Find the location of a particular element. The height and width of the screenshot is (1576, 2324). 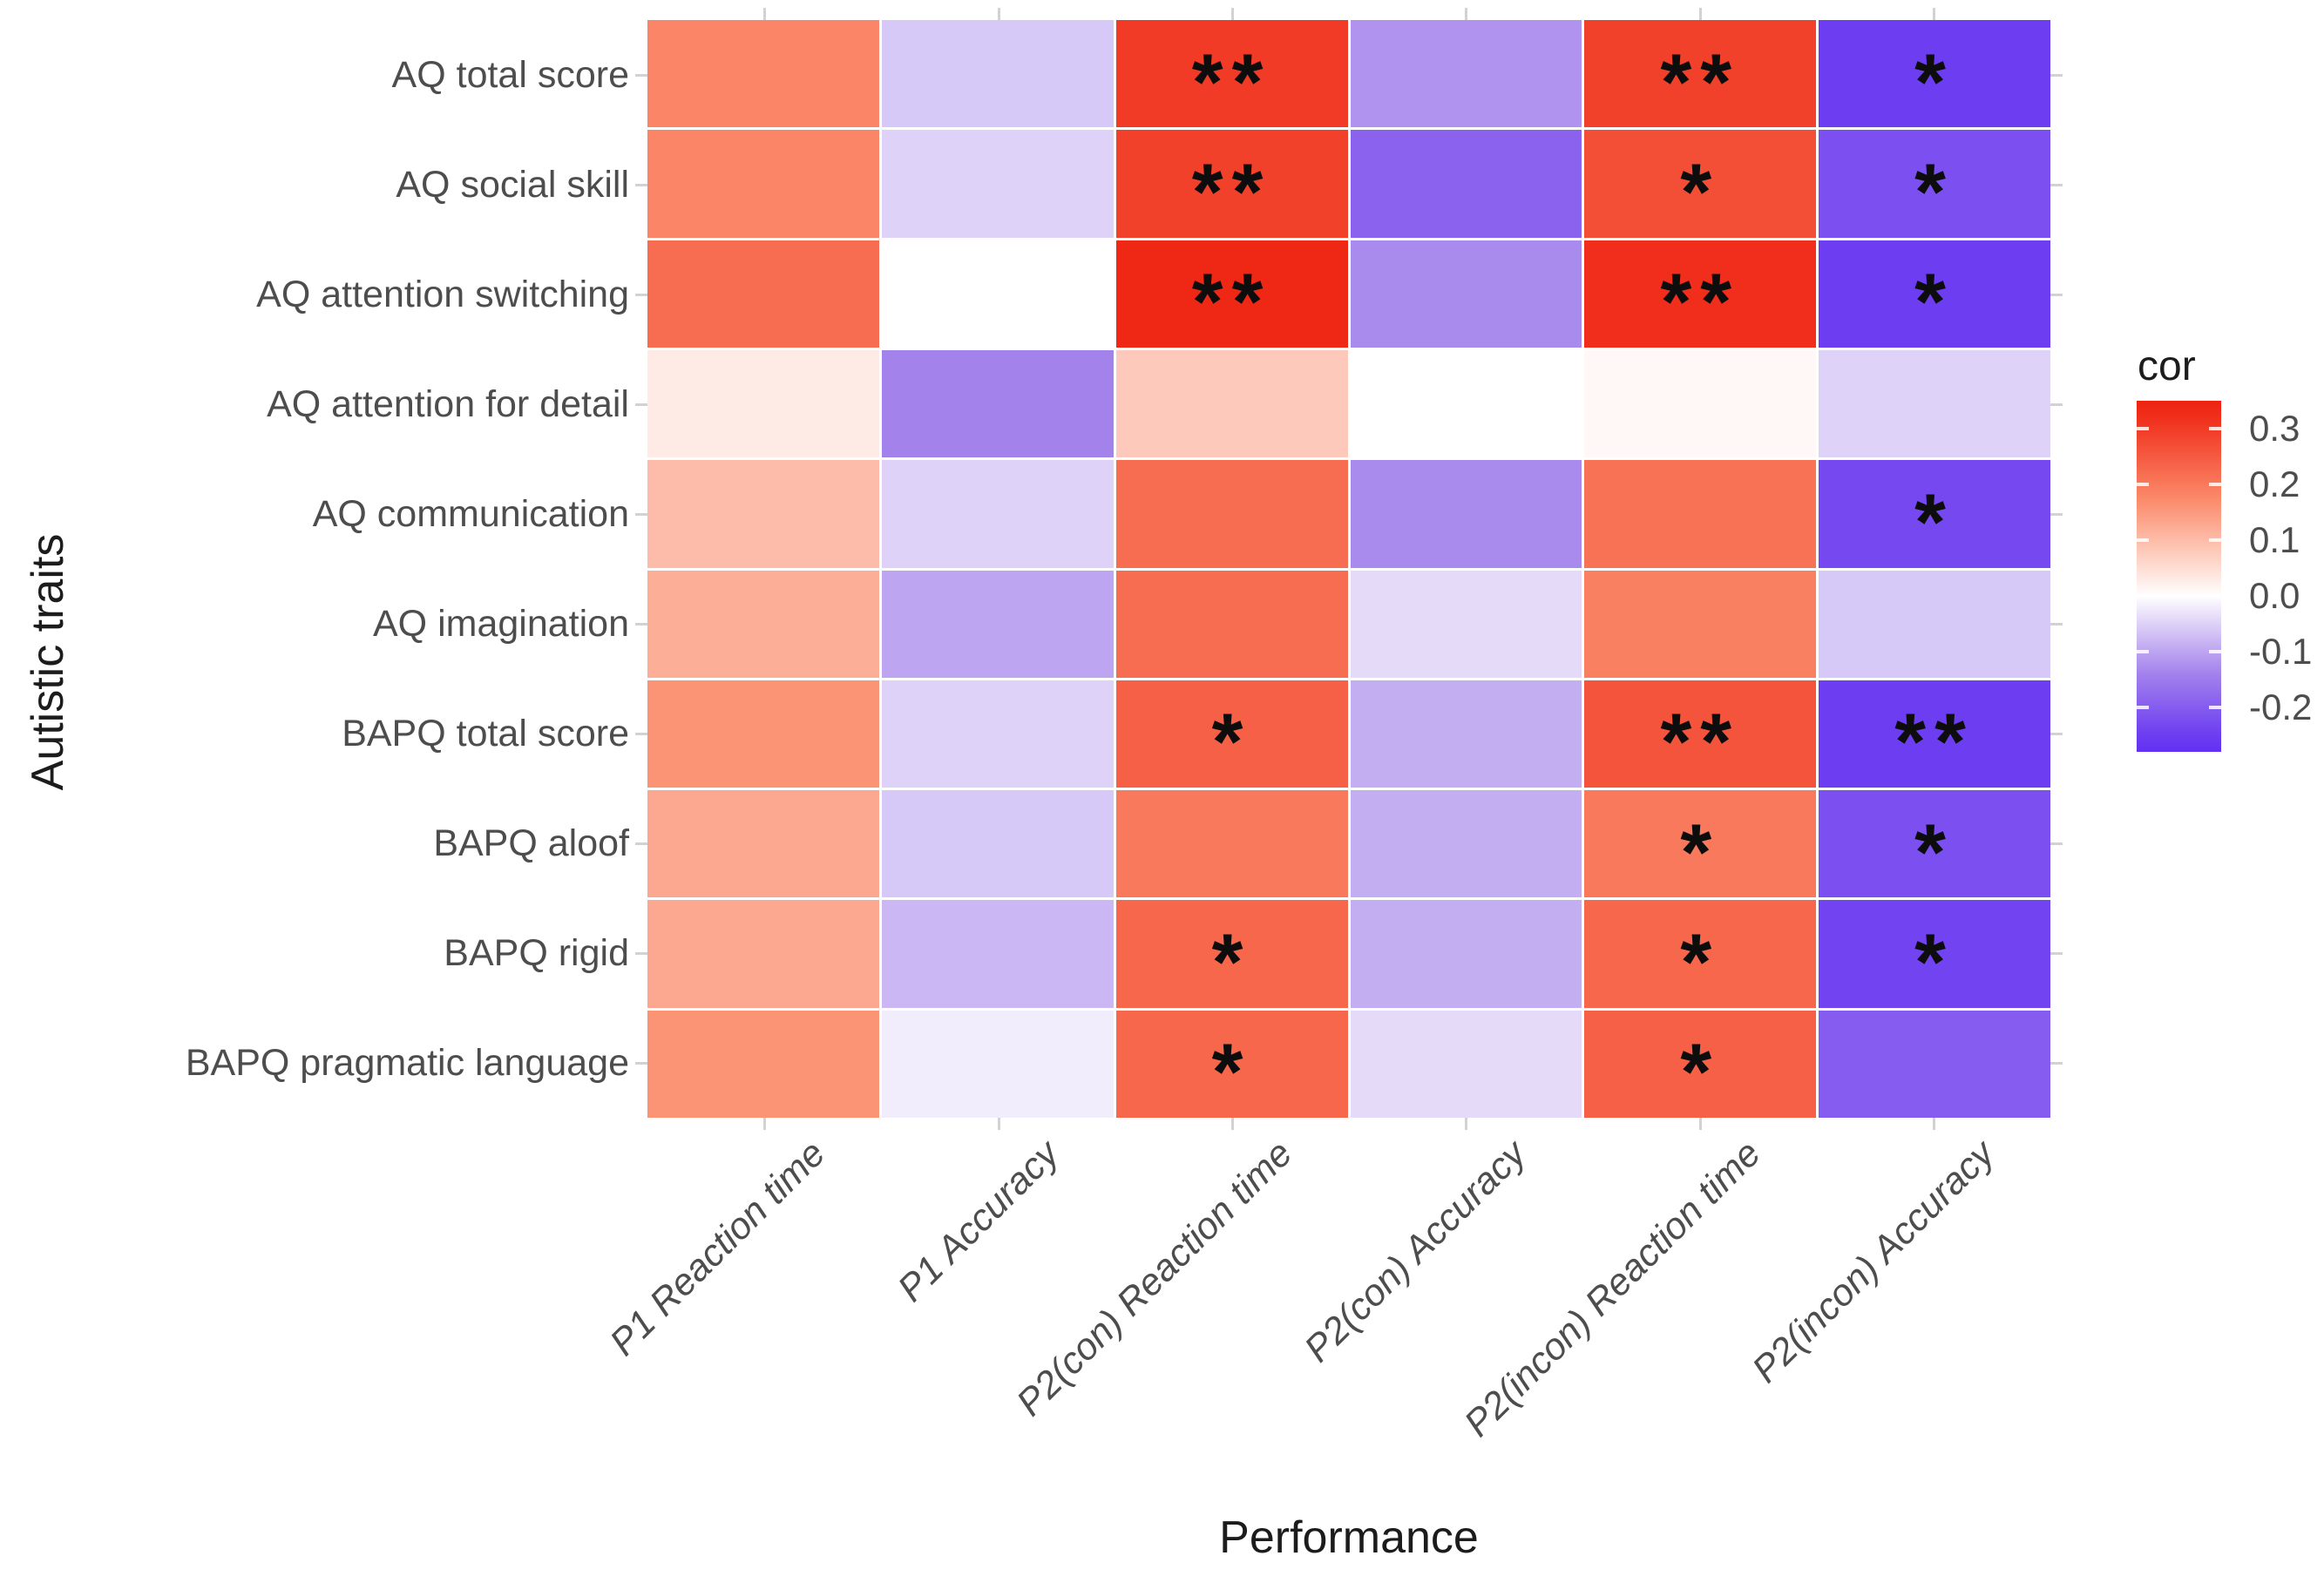

legend-tick-label: 0.0 is located at coordinates (2274, 595).